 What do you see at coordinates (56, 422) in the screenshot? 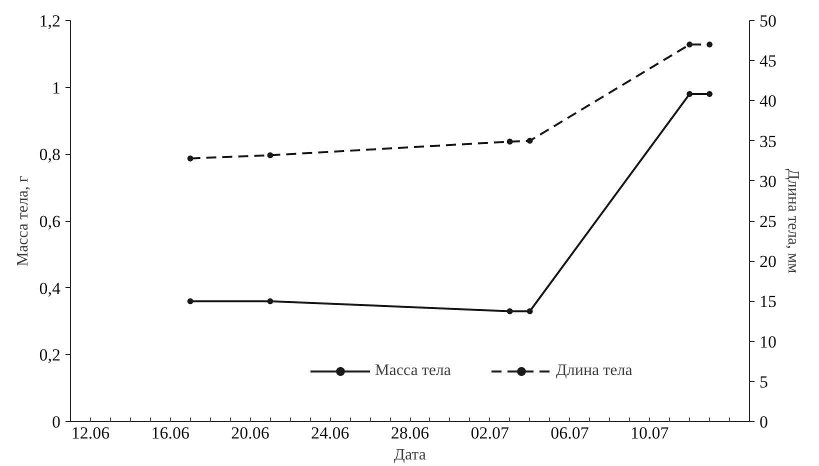
I see `y-tick-label: 0` at bounding box center [56, 422].